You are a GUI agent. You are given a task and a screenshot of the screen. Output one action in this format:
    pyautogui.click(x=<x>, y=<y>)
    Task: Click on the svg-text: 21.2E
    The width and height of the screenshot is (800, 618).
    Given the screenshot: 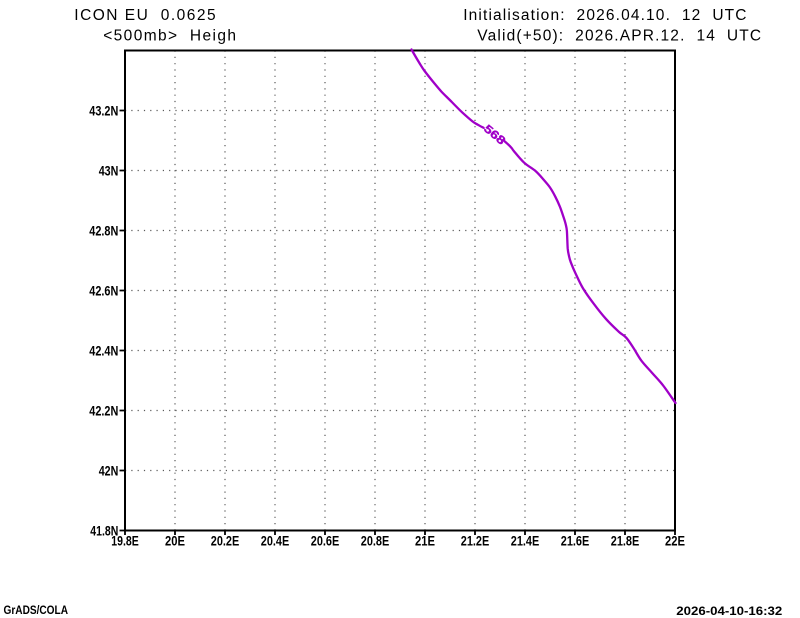 What is the action you would take?
    pyautogui.click(x=475, y=540)
    